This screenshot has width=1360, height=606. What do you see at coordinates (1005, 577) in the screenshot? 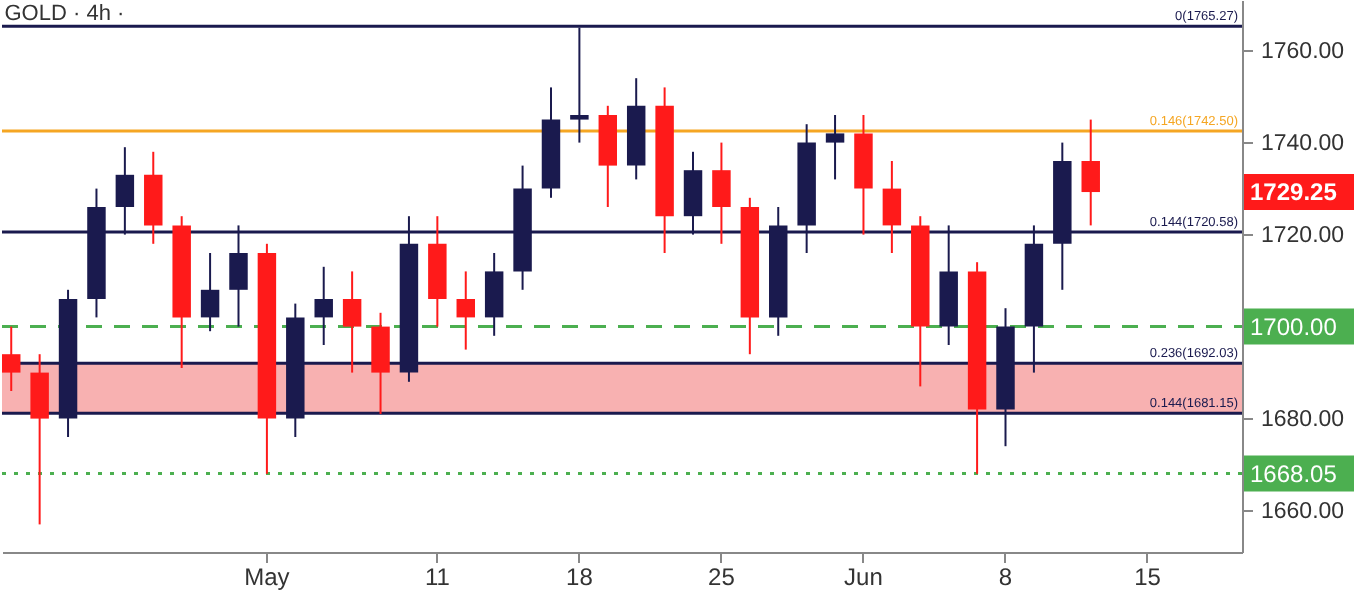
I see `x-tick-label: 8` at bounding box center [1005, 577].